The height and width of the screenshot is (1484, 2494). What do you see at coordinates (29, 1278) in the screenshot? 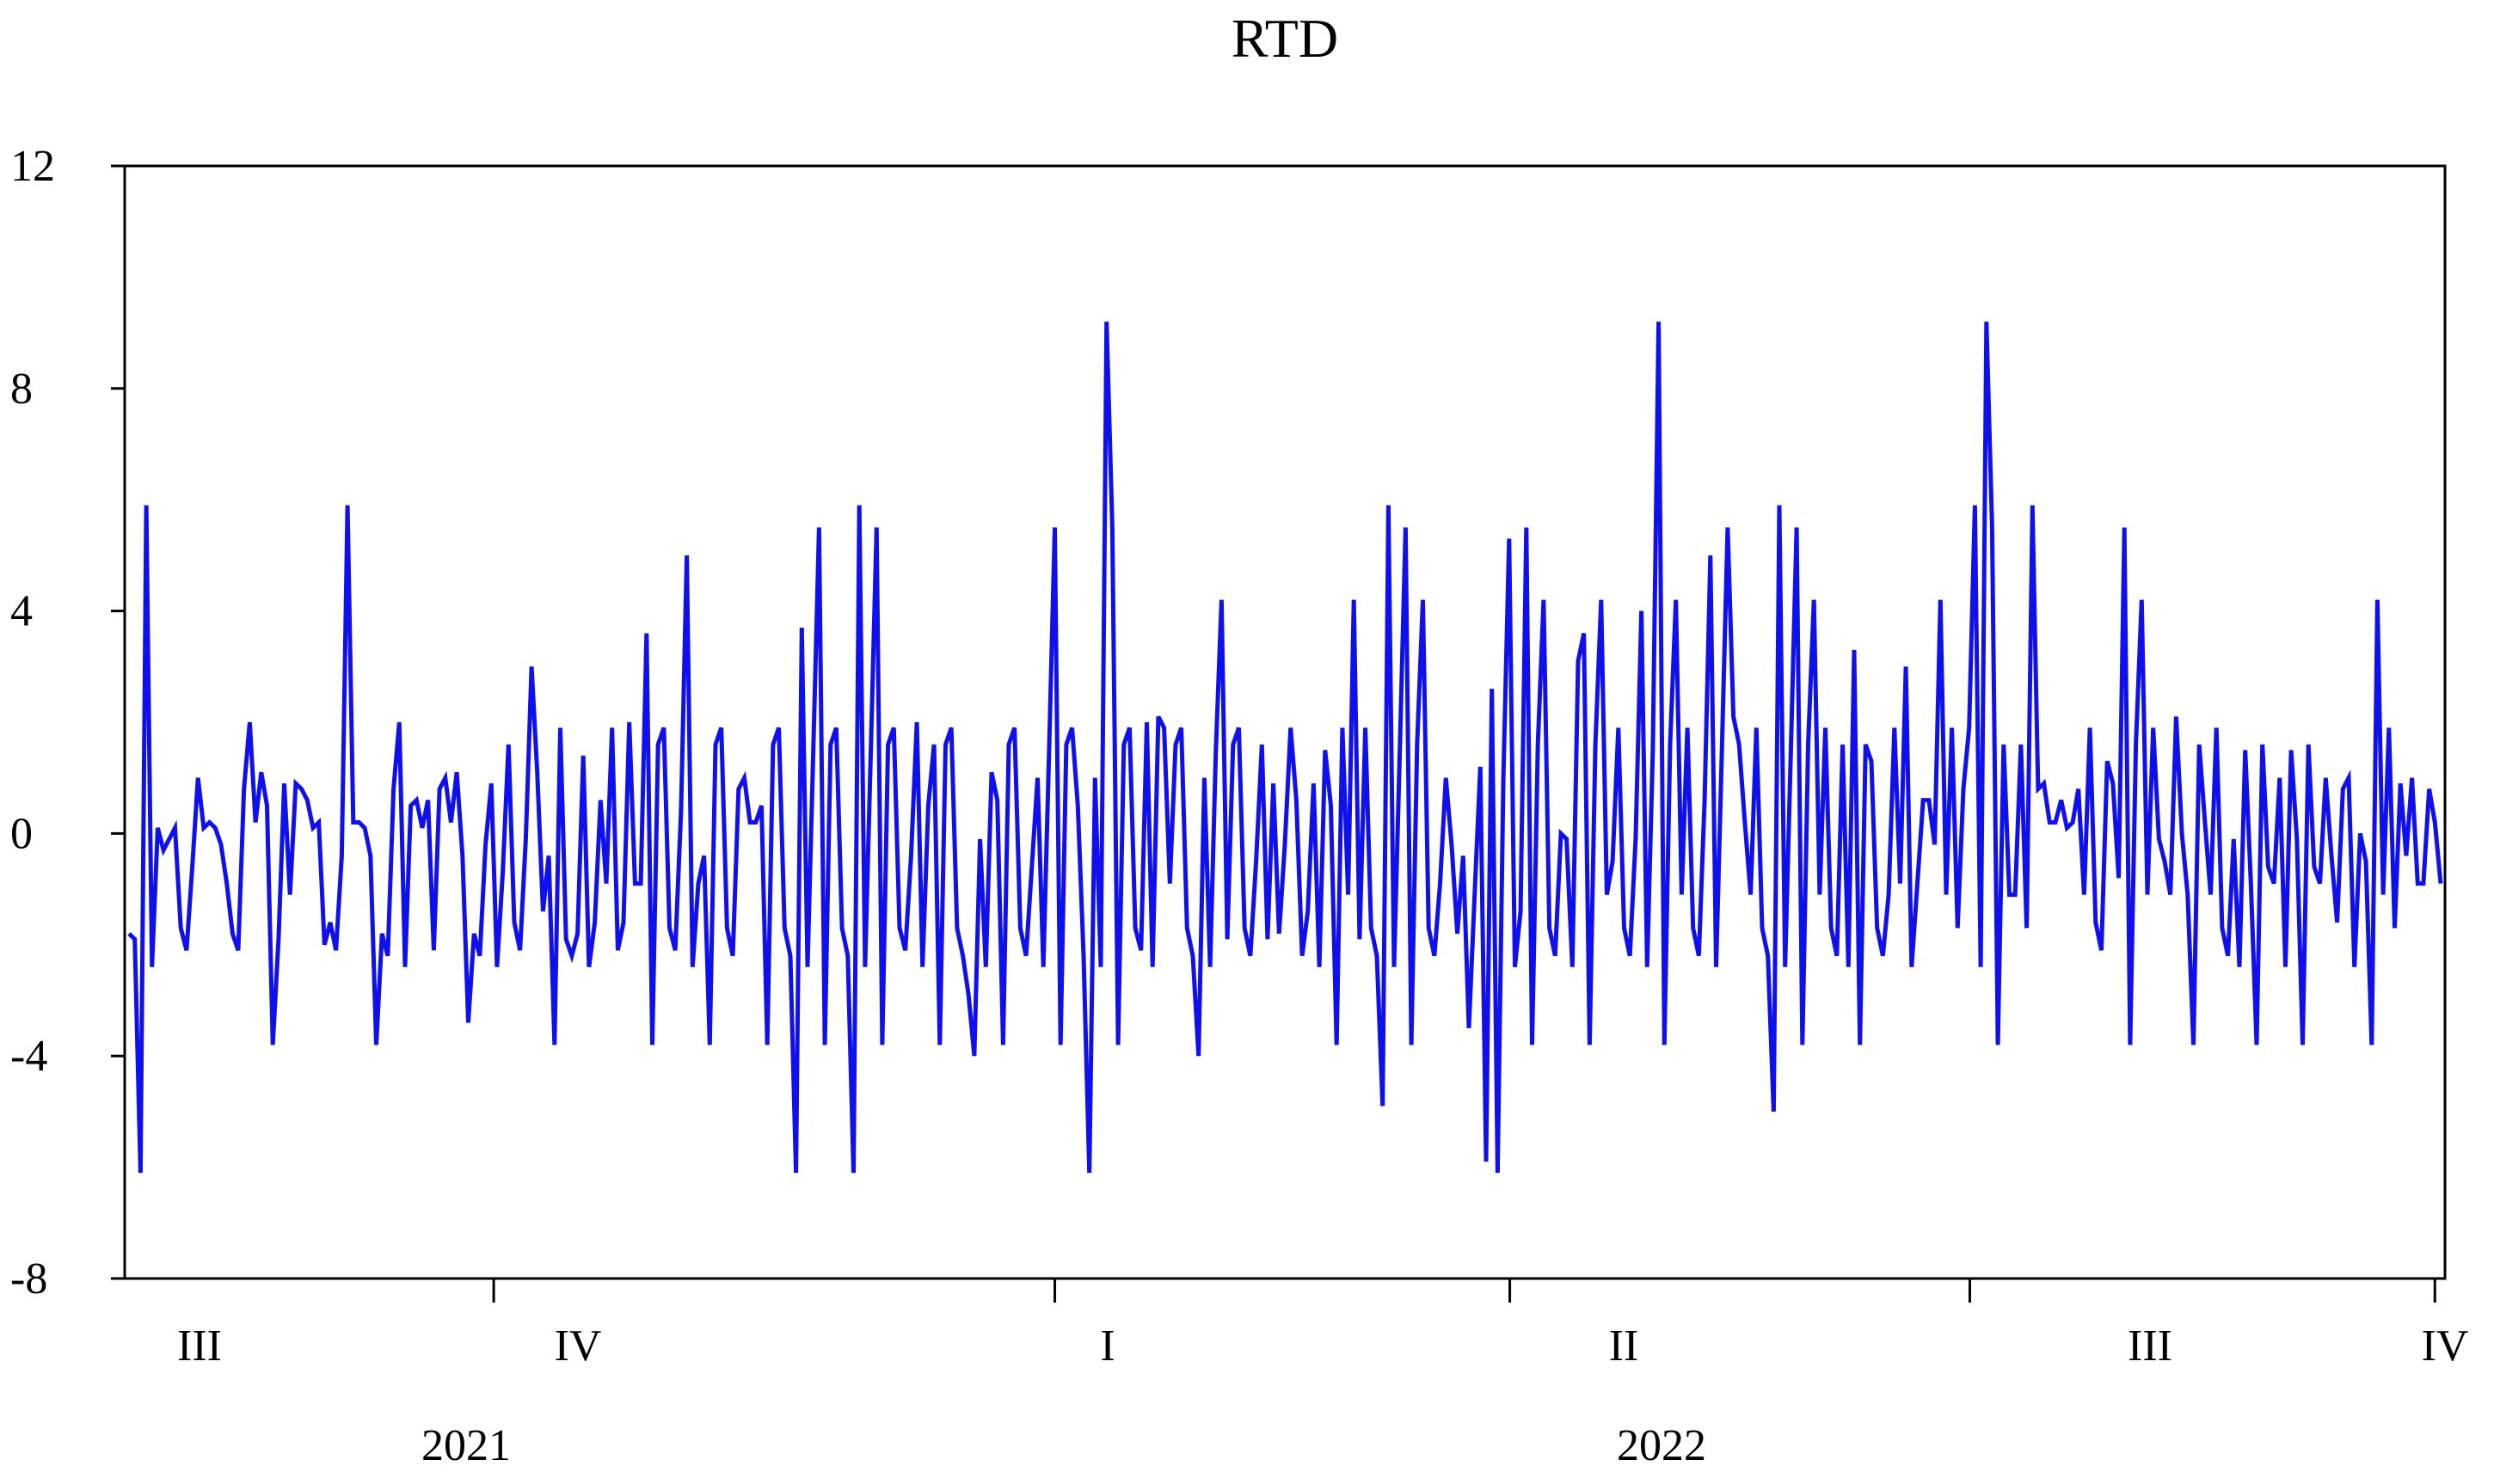
I see `y-tick-label: -8` at bounding box center [29, 1278].